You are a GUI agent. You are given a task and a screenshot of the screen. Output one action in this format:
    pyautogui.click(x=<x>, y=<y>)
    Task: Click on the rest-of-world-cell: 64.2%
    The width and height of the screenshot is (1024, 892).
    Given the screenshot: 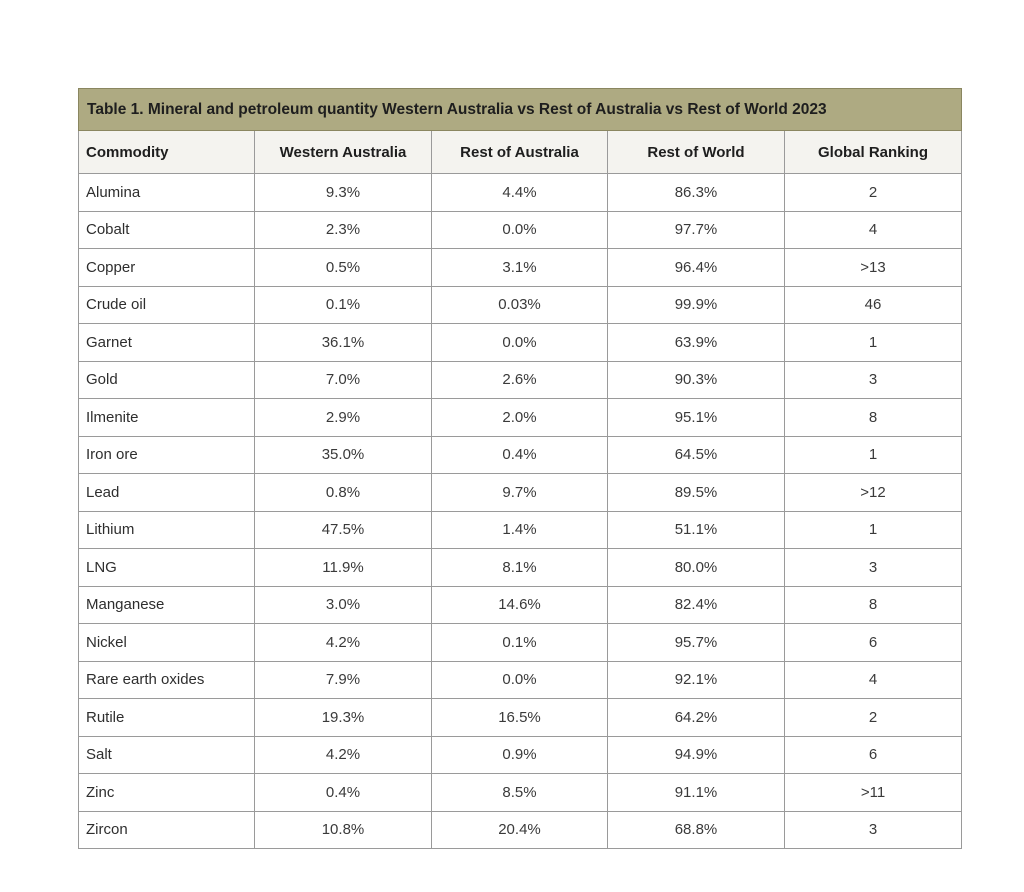 What is the action you would take?
    pyautogui.click(x=696, y=717)
    